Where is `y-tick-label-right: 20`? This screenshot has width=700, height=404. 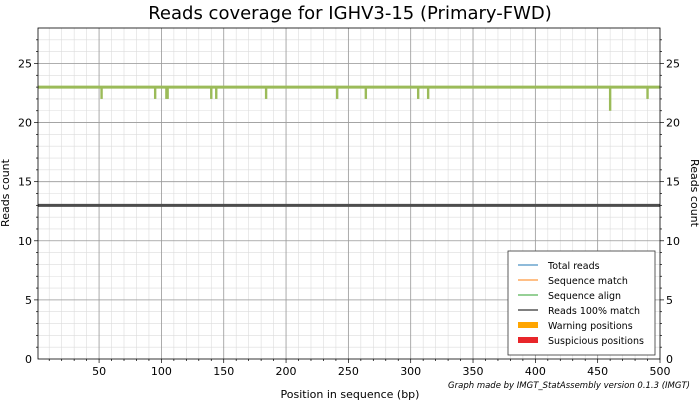
y-tick-label-right: 20 is located at coordinates (673, 123).